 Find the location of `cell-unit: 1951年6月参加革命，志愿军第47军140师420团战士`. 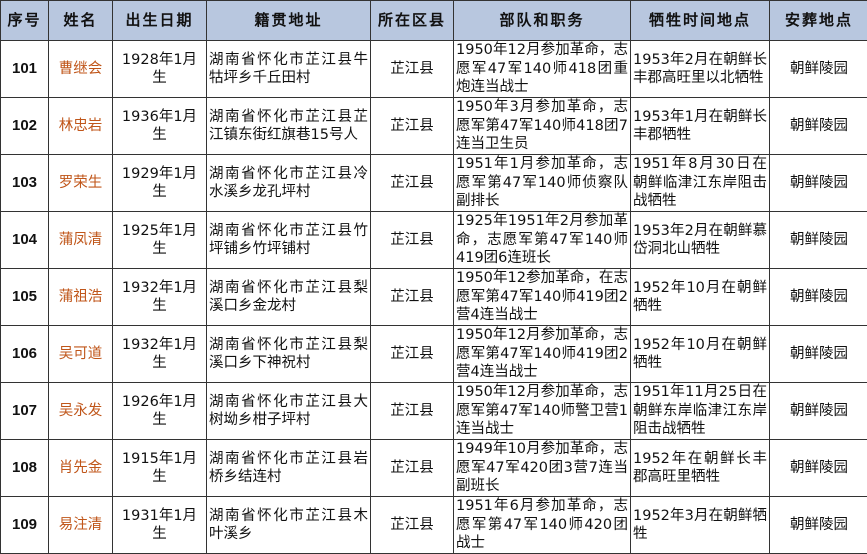

cell-unit: 1951年6月参加革命，志愿军第47军140师420团战士 is located at coordinates (542, 525).